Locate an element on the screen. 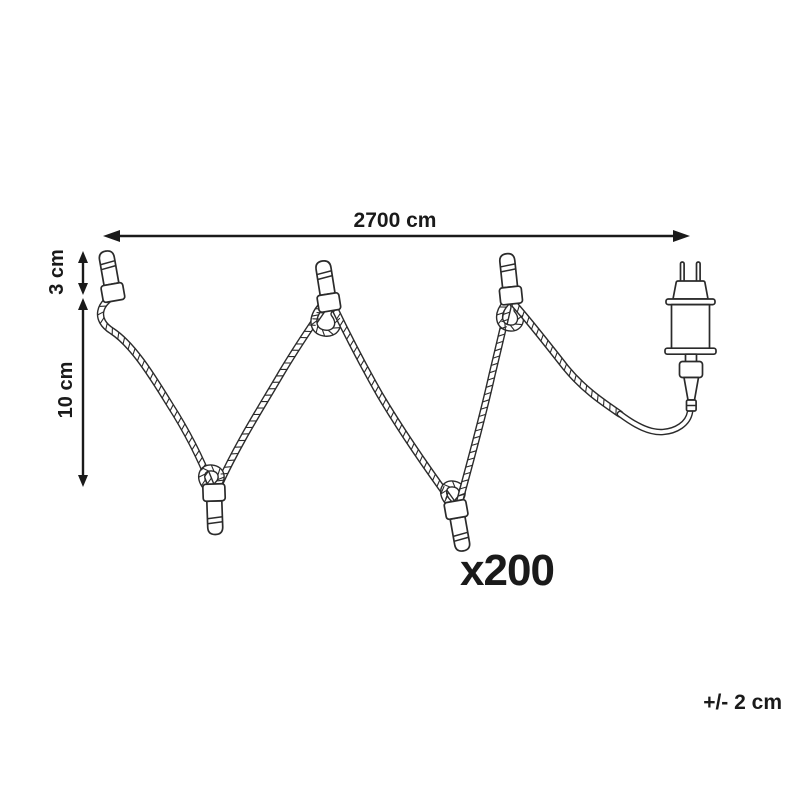 Image resolution: width=800 pixels, height=800 pixels. bulb-height-label: 3 cm is located at coordinates (57, 272).